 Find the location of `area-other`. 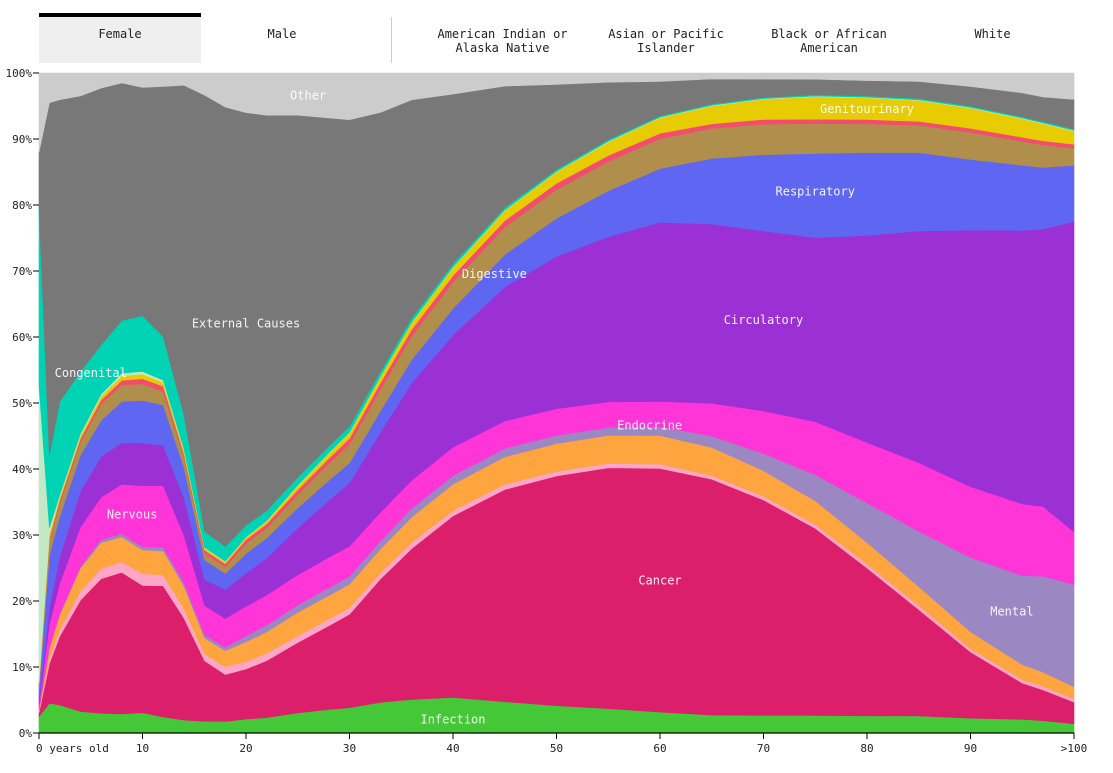

area-other is located at coordinates (556, 112).